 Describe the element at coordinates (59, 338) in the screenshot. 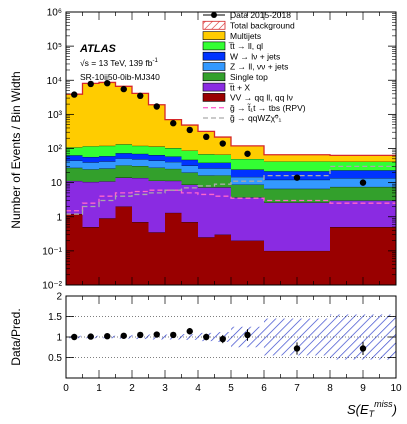

I see `ratio-y-tick-label: 1` at that location.